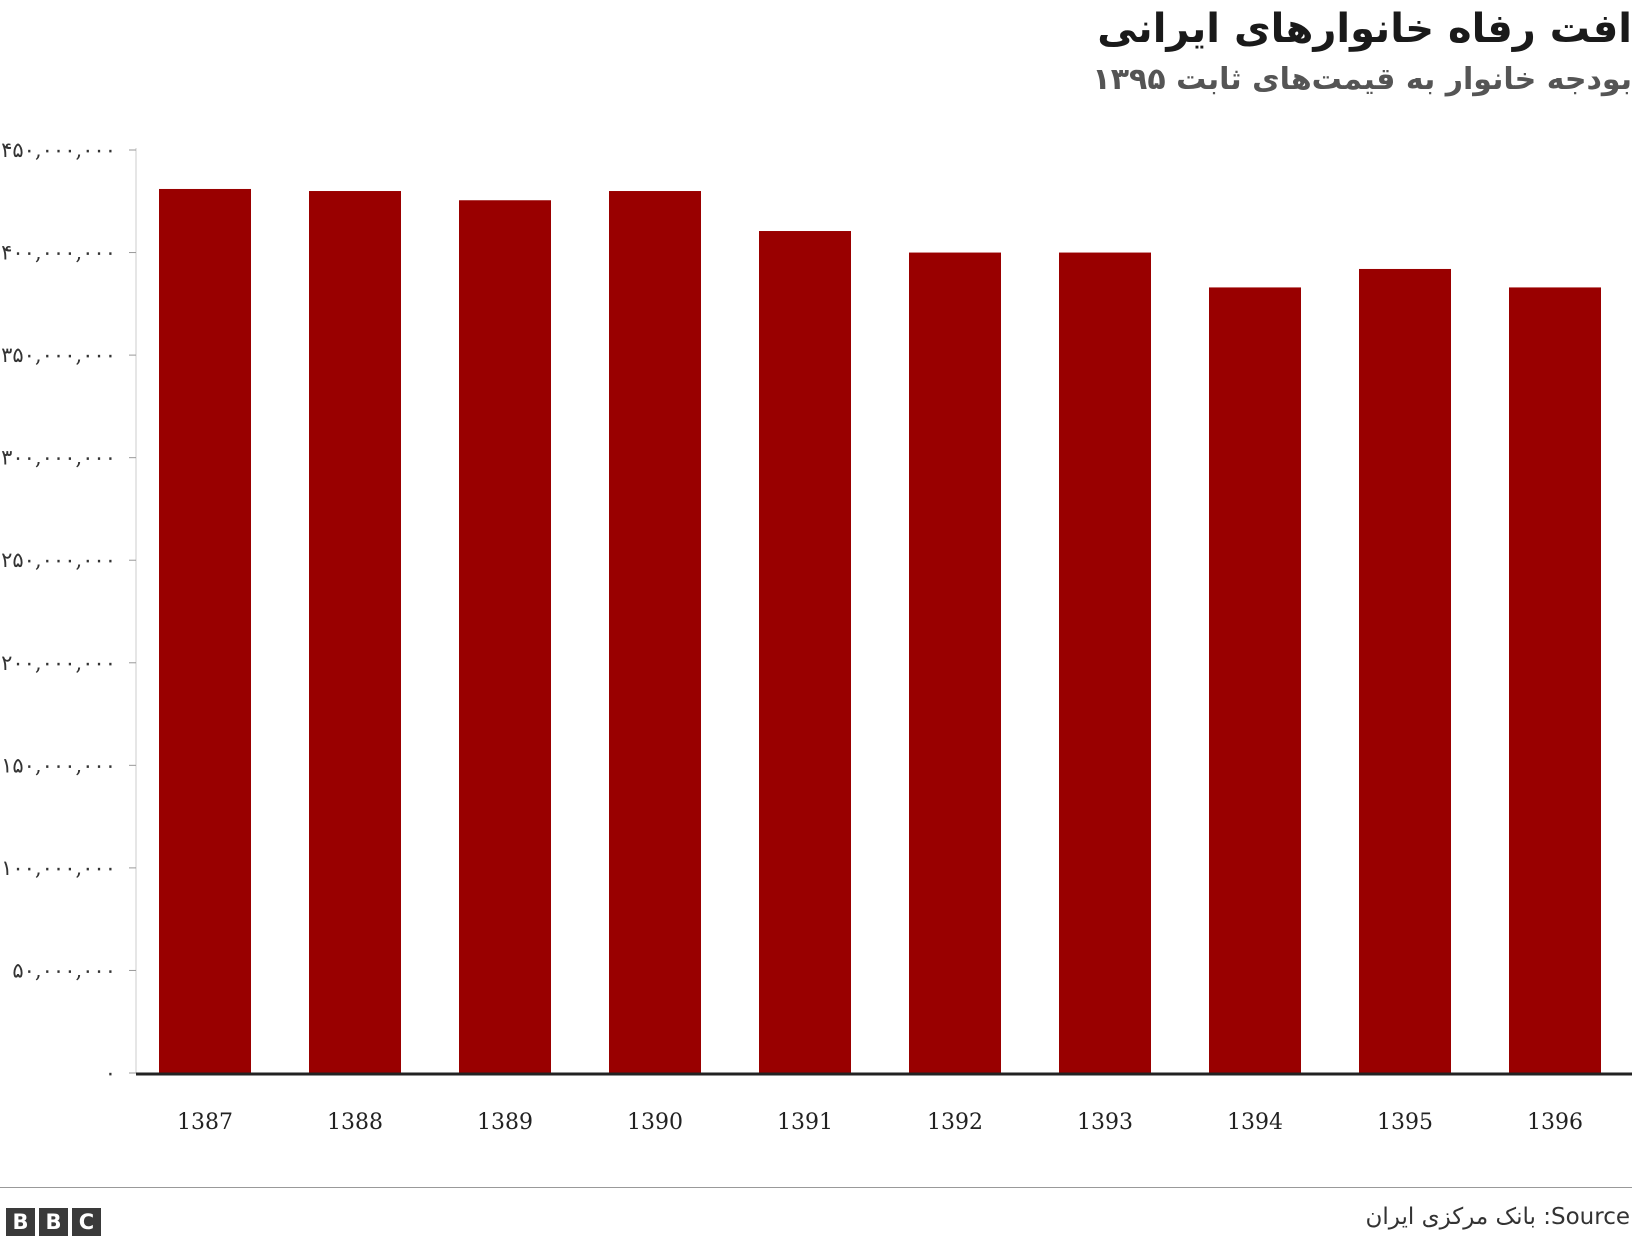 The image size is (1632, 1246). I want to click on bbc-logo-letter: C, so click(86, 1222).